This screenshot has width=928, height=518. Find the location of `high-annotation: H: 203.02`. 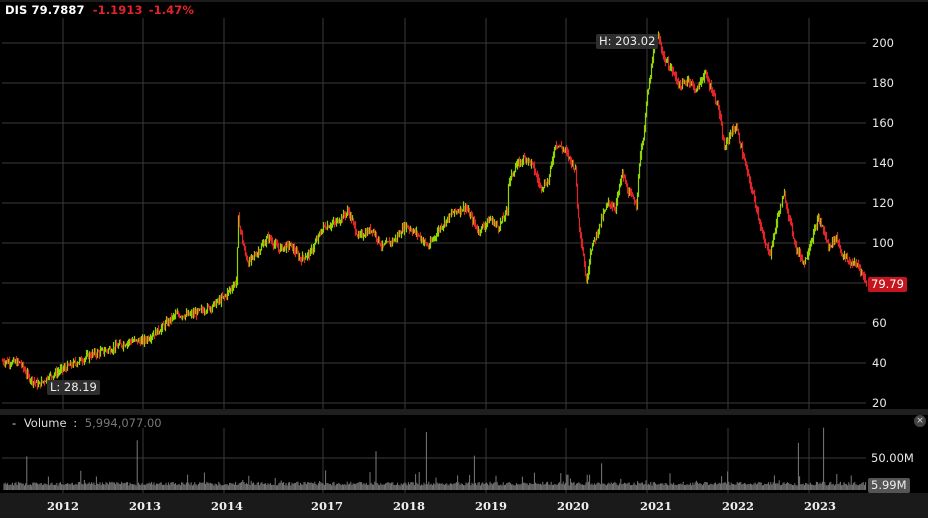

high-annotation: H: 203.02 is located at coordinates (627, 41).